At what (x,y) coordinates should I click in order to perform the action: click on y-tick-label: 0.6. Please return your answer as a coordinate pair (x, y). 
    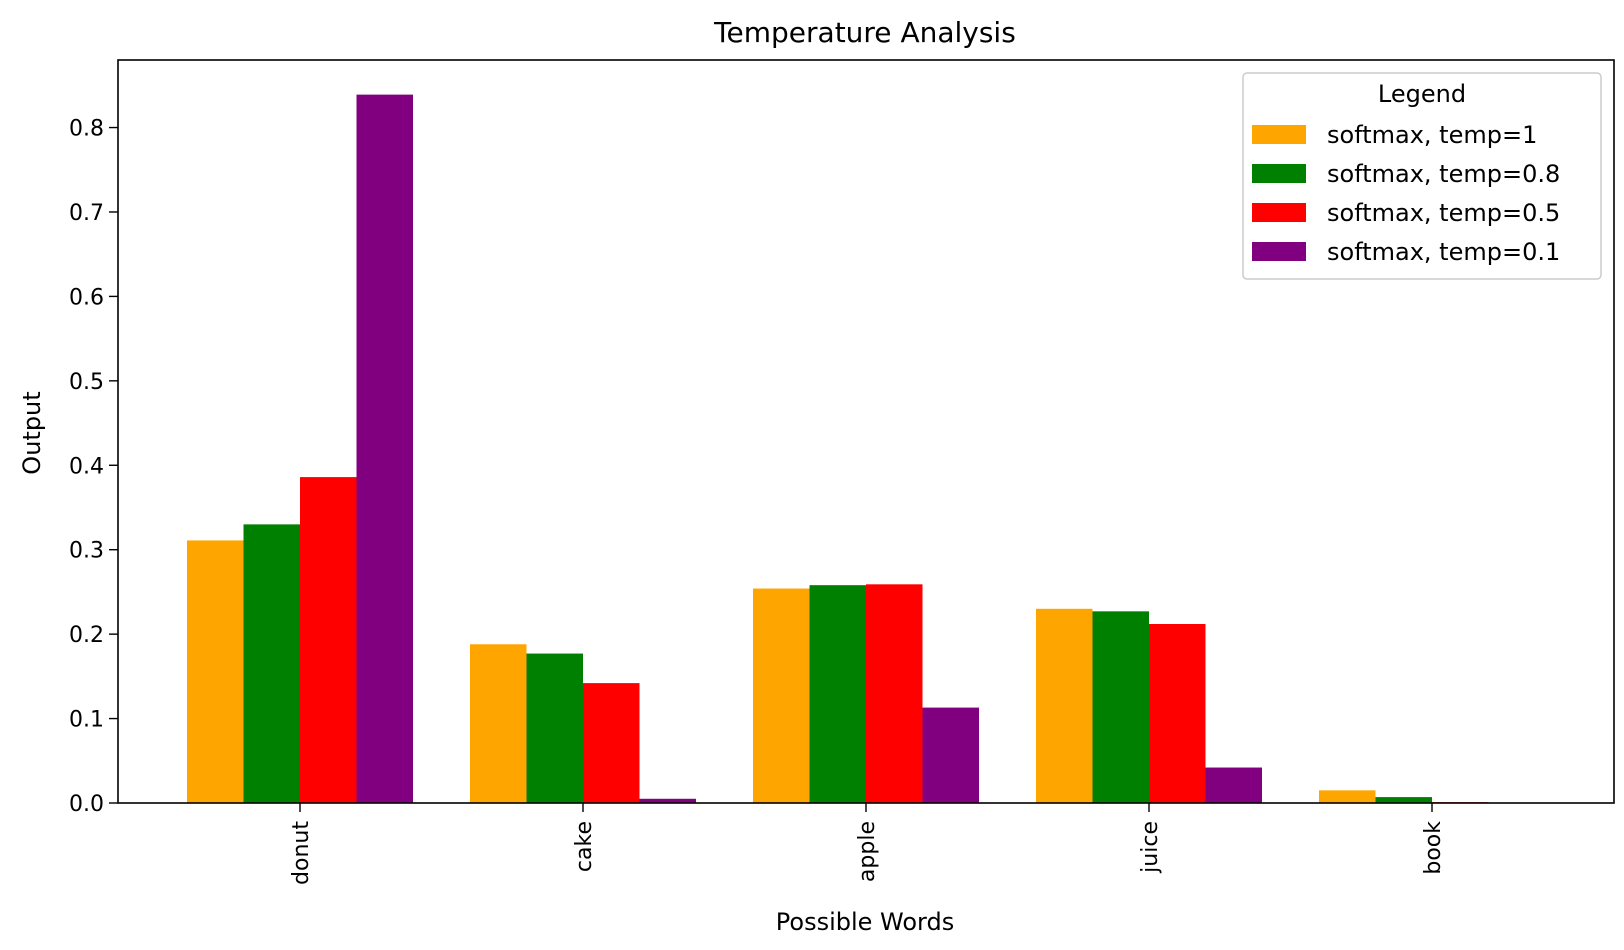
    Looking at the image, I should click on (86, 297).